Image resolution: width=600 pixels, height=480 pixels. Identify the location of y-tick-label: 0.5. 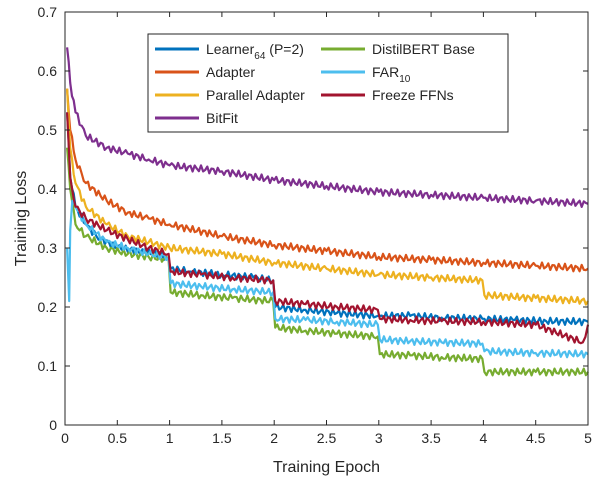
(48, 130).